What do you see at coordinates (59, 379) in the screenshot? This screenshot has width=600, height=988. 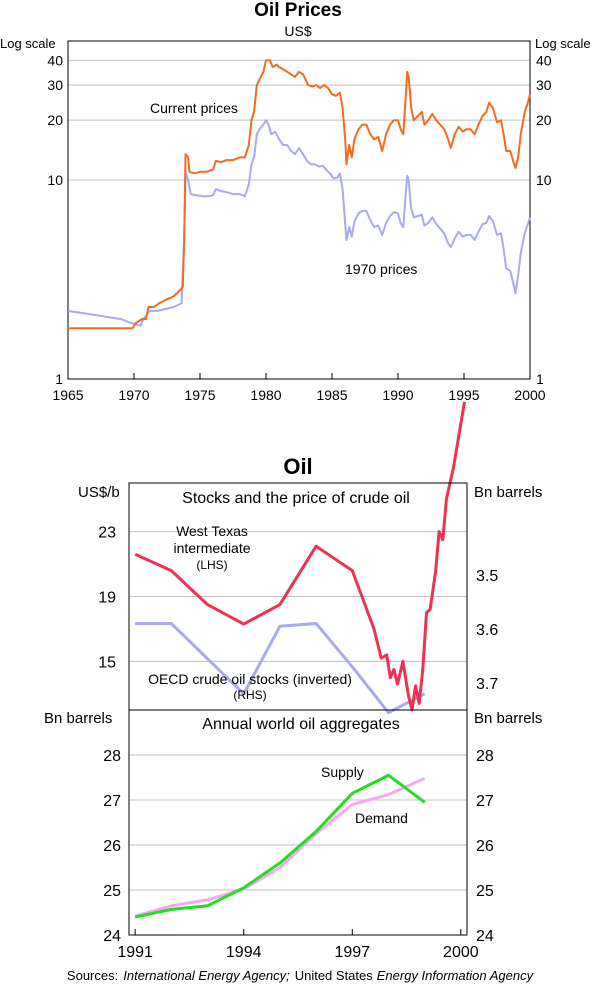 I see `y-tick-left-1: 1` at bounding box center [59, 379].